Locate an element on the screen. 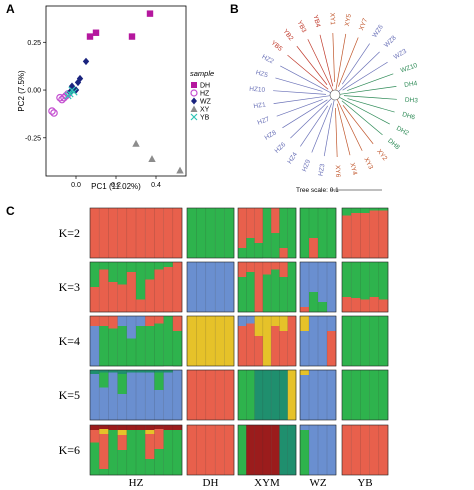 The image size is (474, 490). structure-k-label: K=2 is located at coordinates (69, 233).